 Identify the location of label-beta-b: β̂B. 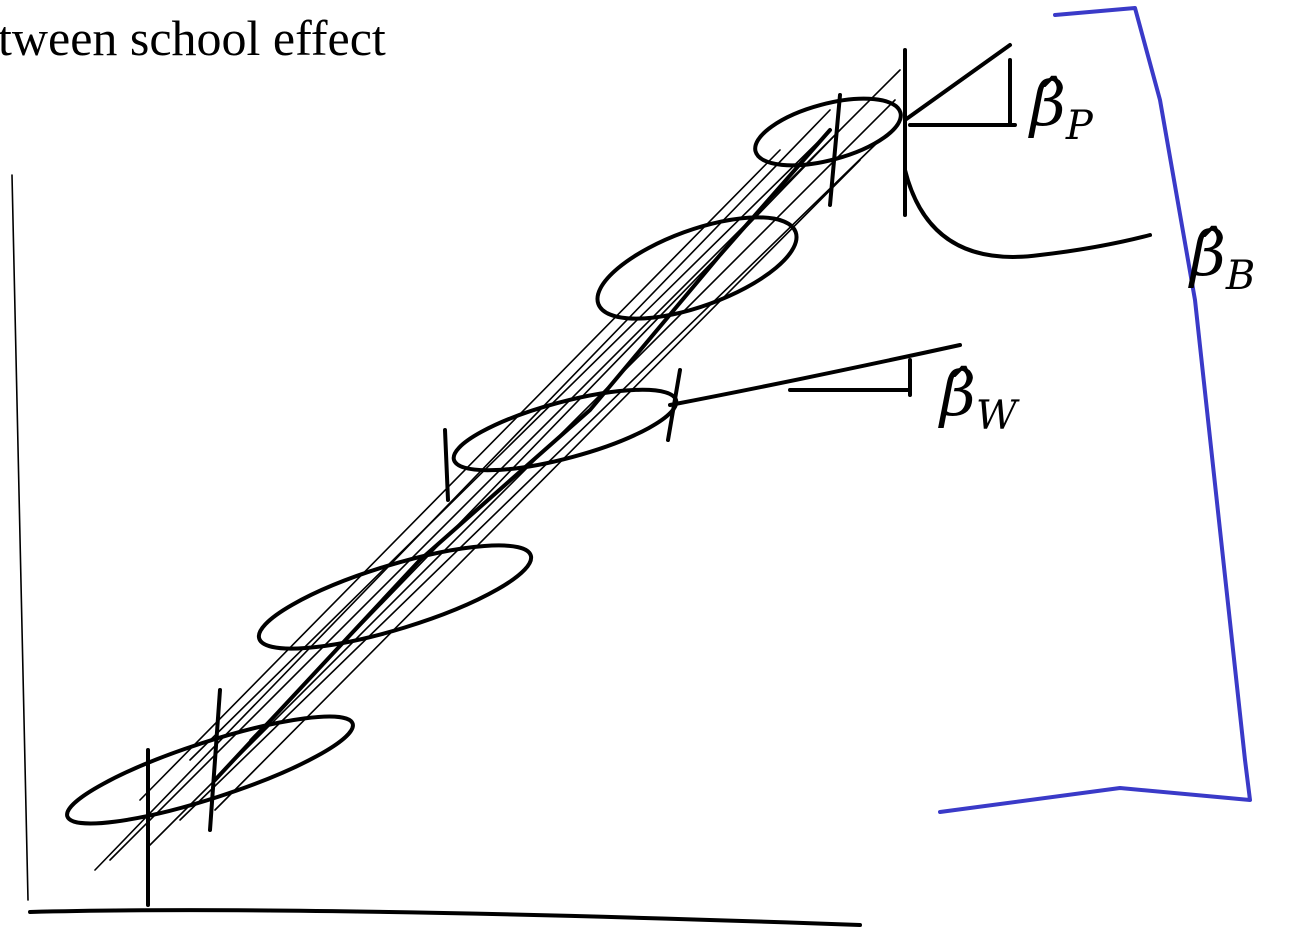
(1221, 258).